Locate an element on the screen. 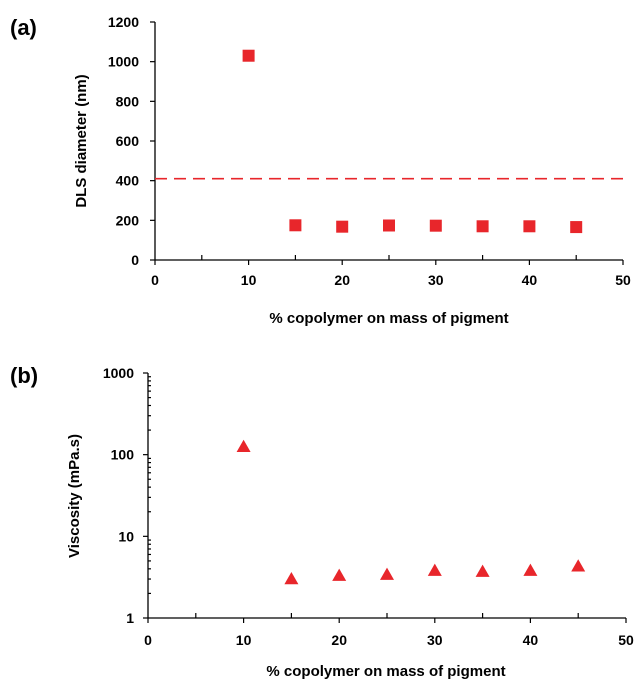 This screenshot has height=682, width=634. y-tick-label: 1200 is located at coordinates (123, 22).